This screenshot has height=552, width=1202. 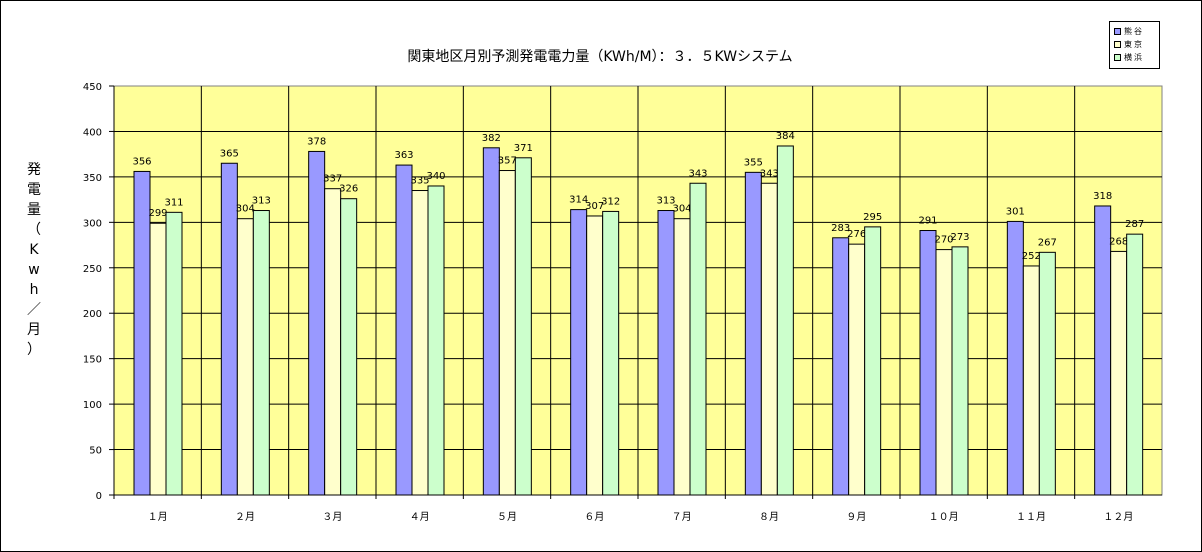 I want to click on data-label: 356, so click(x=141, y=161).